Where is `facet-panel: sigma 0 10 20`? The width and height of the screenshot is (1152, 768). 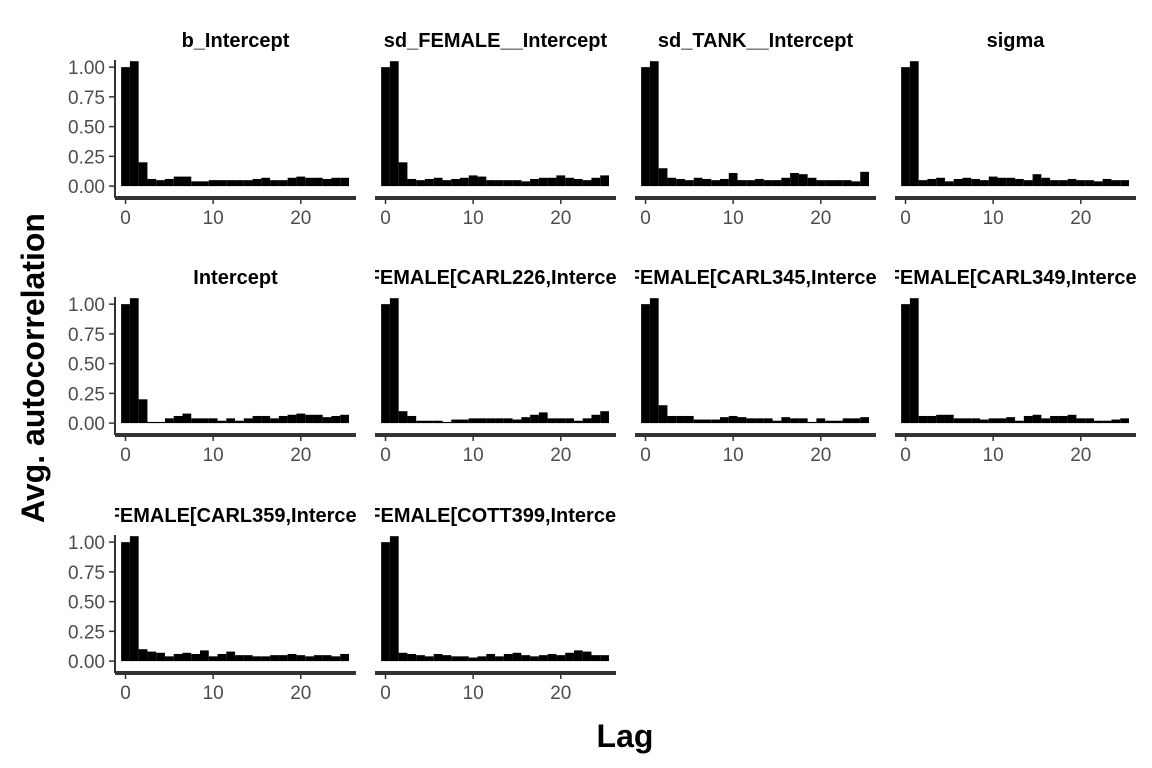
facet-panel: sigma 0 10 20 is located at coordinates (1015, 129).